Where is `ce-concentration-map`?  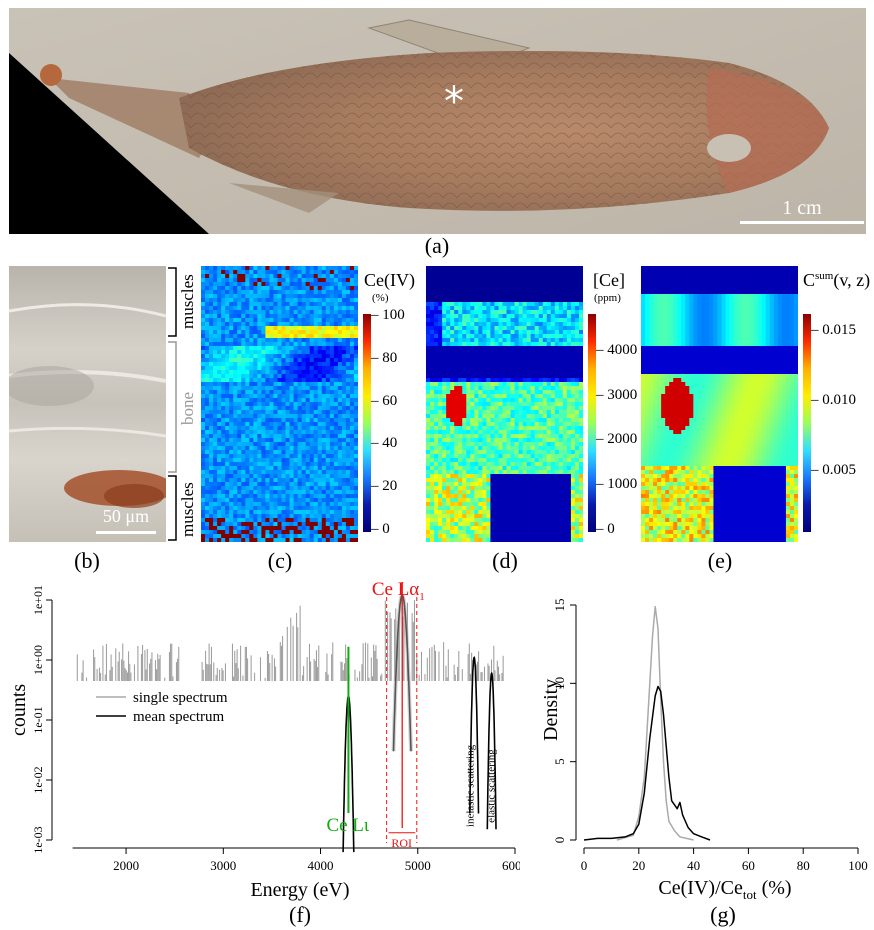
ce-concentration-map is located at coordinates (504, 404).